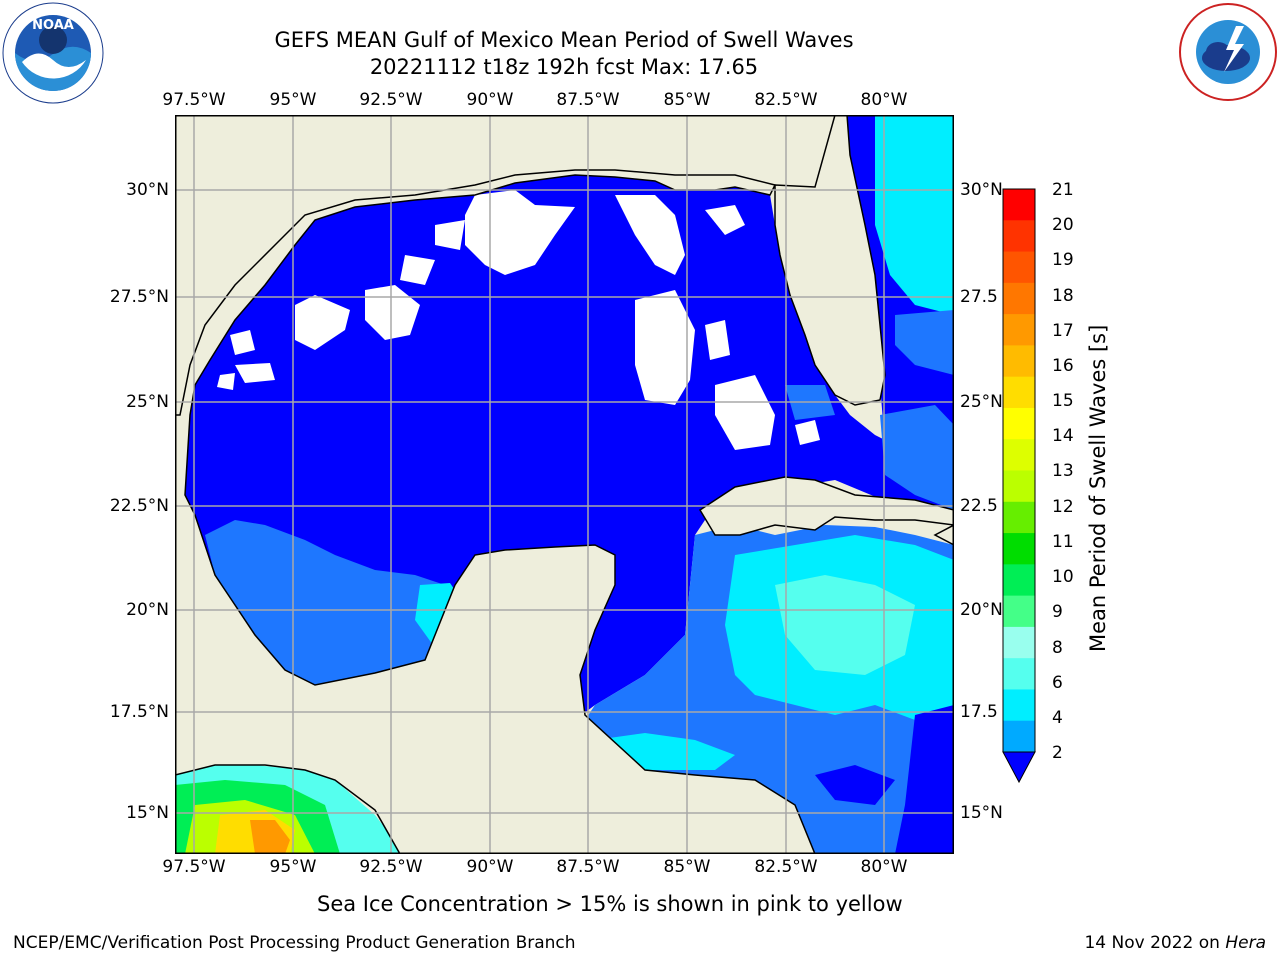 The image size is (1280, 960). What do you see at coordinates (1063, 436) in the screenshot?
I see `colorbar-tick: 14` at bounding box center [1063, 436].